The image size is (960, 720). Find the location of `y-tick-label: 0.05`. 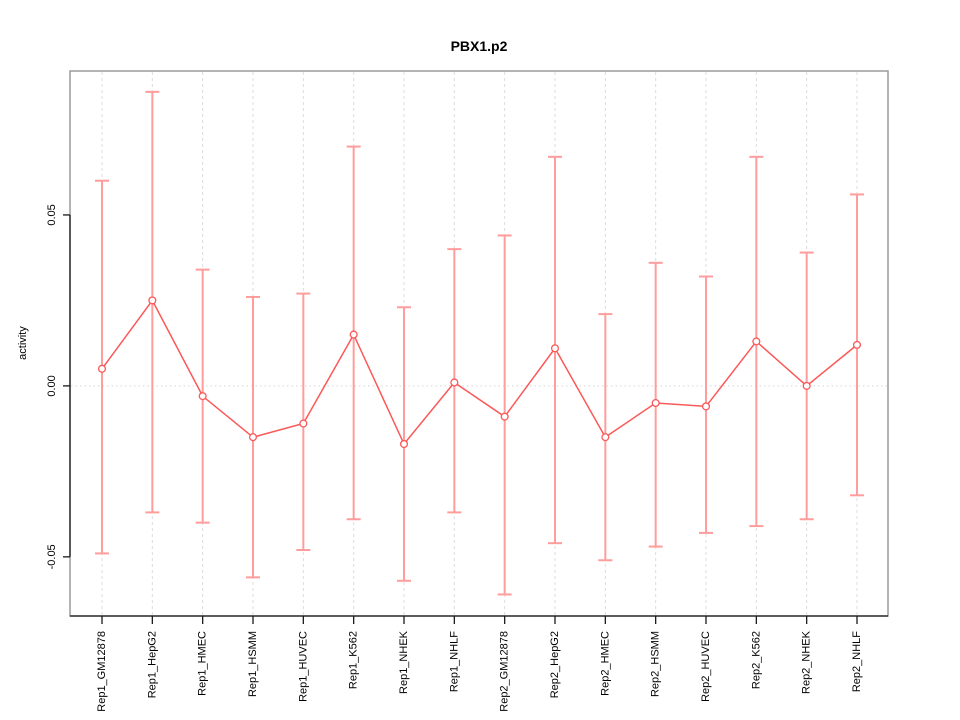

y-tick-label: 0.05 is located at coordinates (52, 214).